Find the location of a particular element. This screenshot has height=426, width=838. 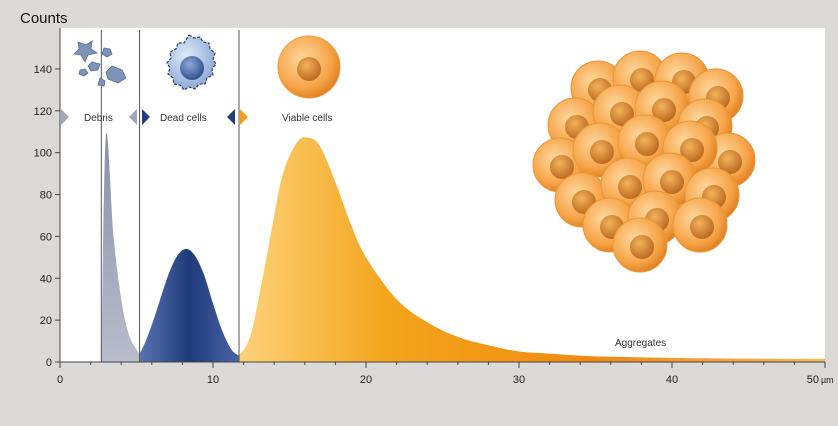

x-tick-label: 10 is located at coordinates (213, 380).